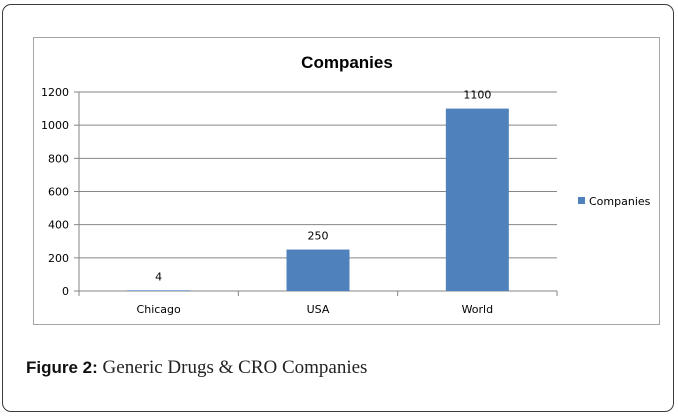  What do you see at coordinates (318, 309) in the screenshot?
I see `x-tick-label: USA` at bounding box center [318, 309].